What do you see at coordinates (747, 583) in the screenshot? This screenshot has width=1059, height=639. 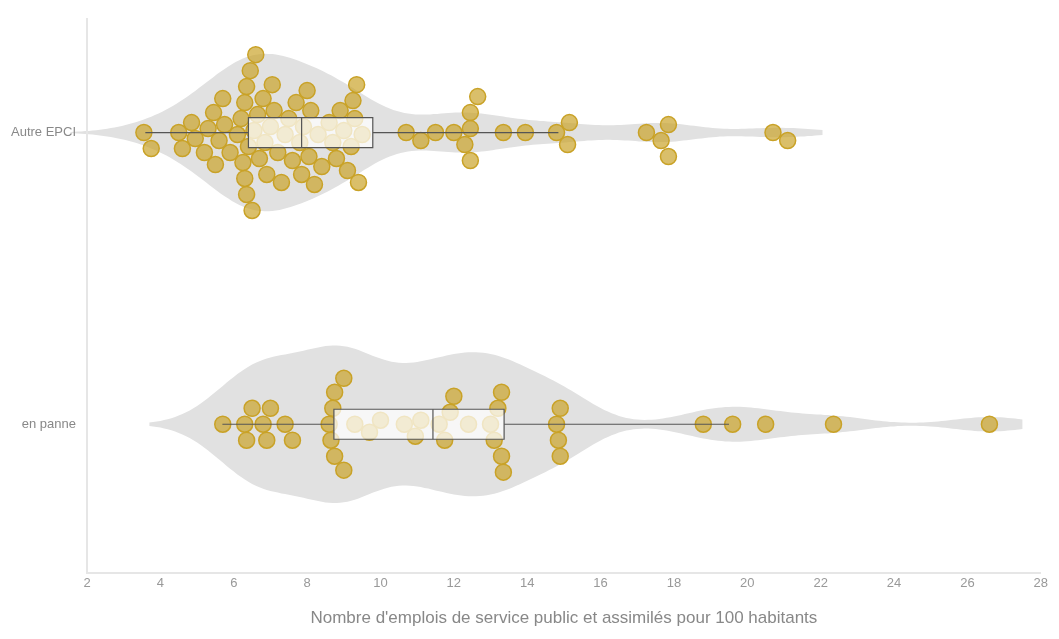 I see `x-tick-label: 20` at bounding box center [747, 583].